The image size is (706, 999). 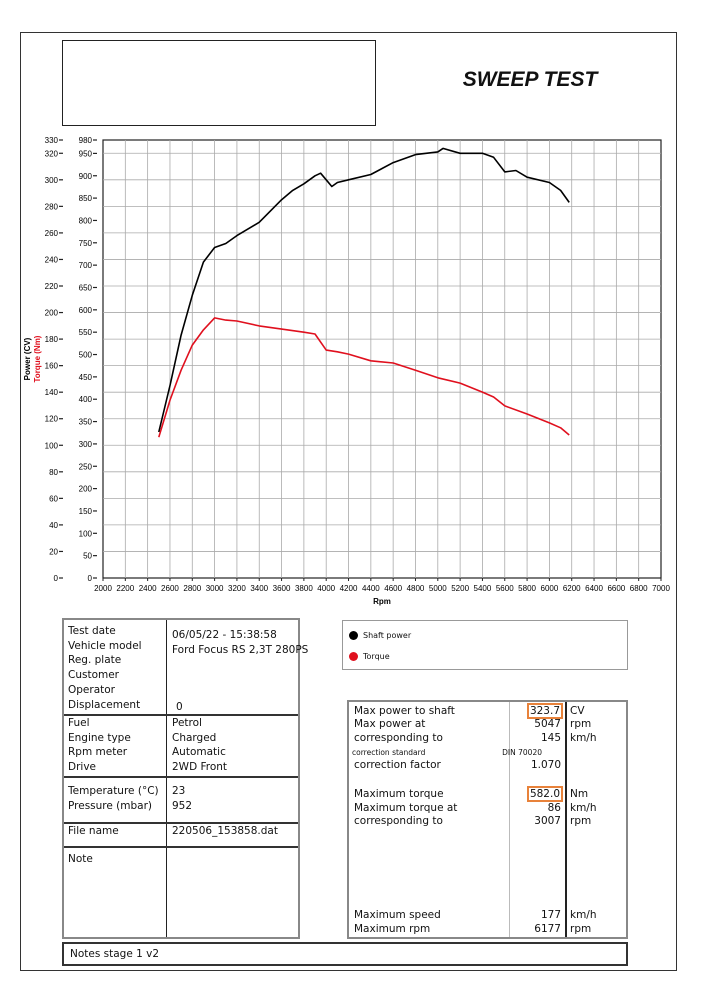 I want to click on info-value: Charged, so click(x=194, y=737).